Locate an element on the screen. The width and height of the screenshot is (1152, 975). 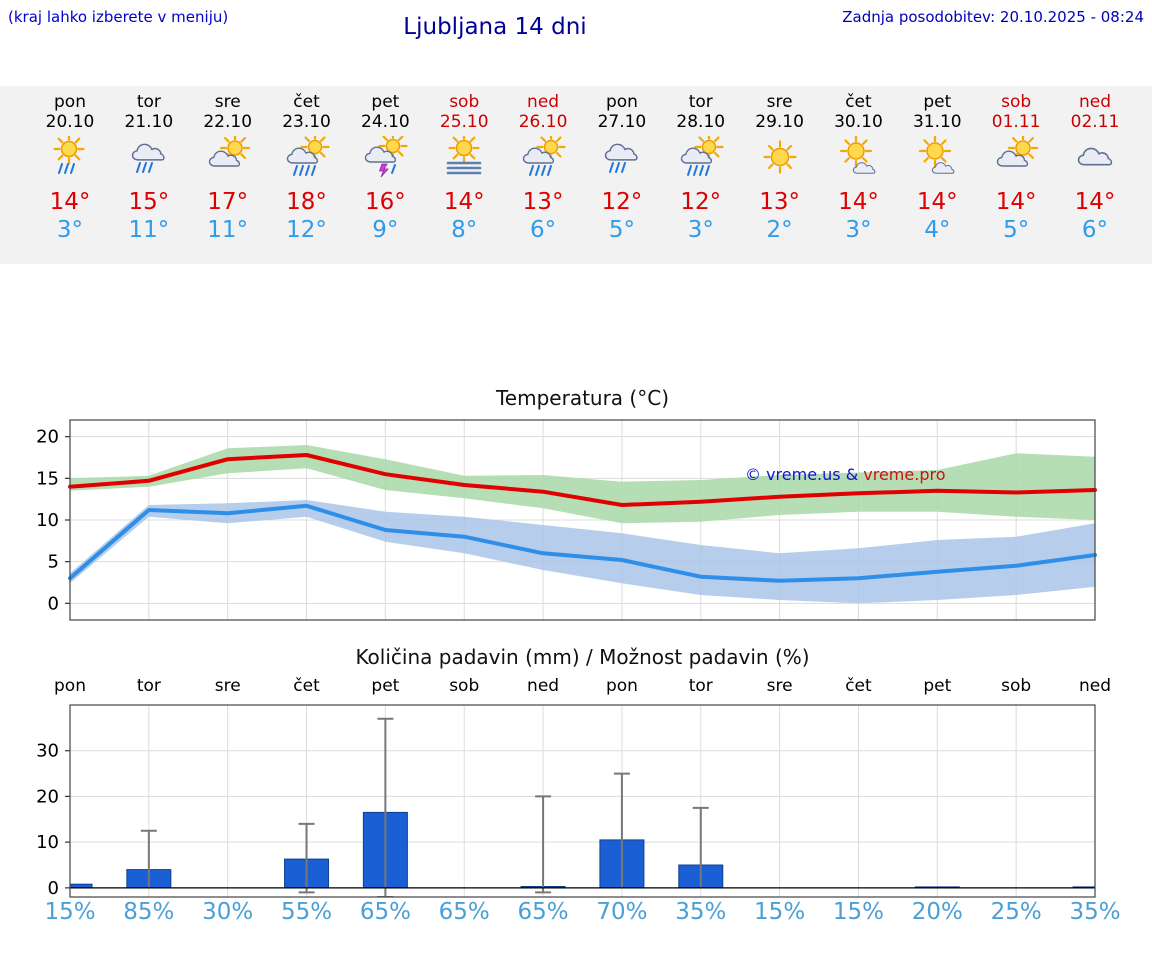
precip-percent: 35% is located at coordinates (701, 912).